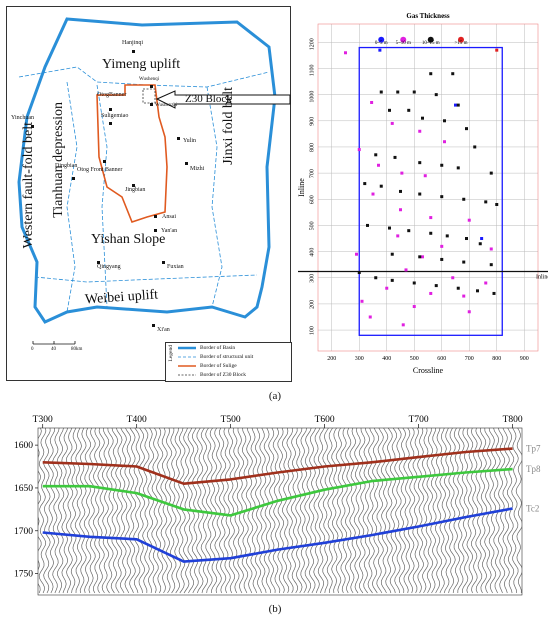 This screenshot has height=620, width=550. What do you see at coordinates (532, 509) in the screenshot?
I see `horizon-label: Tc2` at bounding box center [532, 509].